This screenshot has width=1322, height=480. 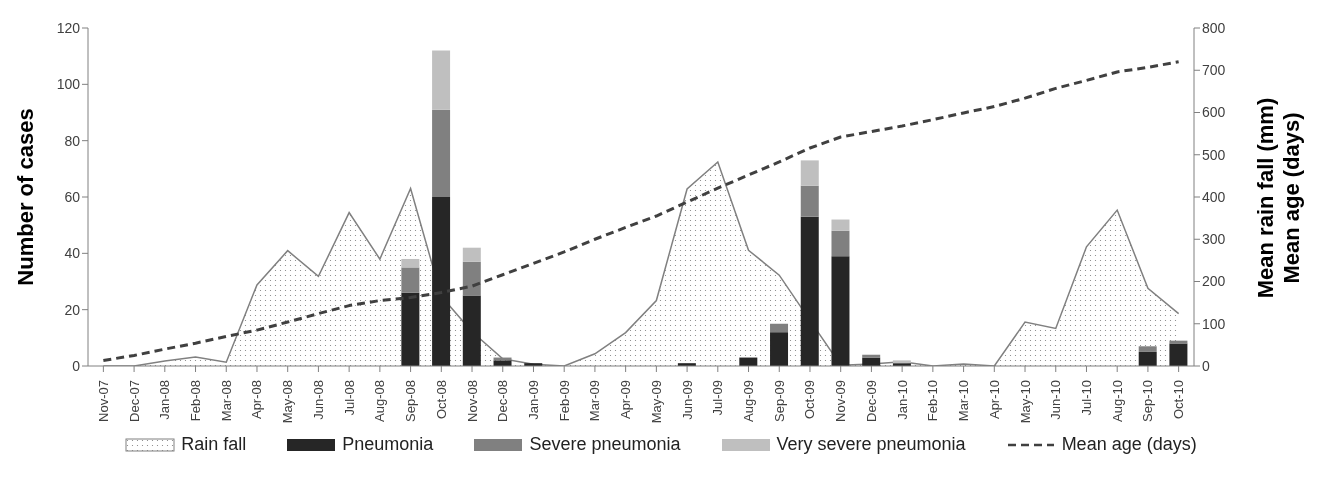 I want to click on legend-label: Very severe pneumonia, so click(x=871, y=444).